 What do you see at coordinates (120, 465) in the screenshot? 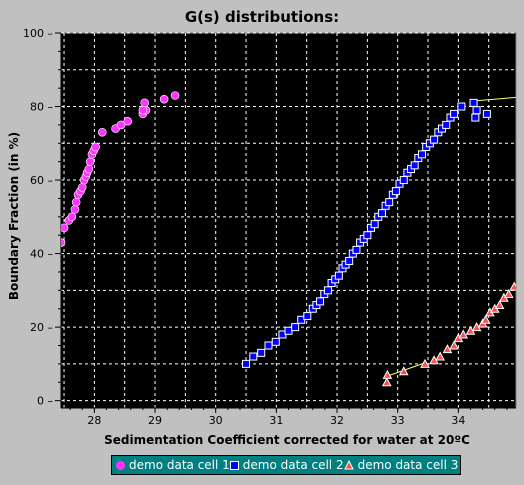
I see `circle-marker-icon` at bounding box center [120, 465].